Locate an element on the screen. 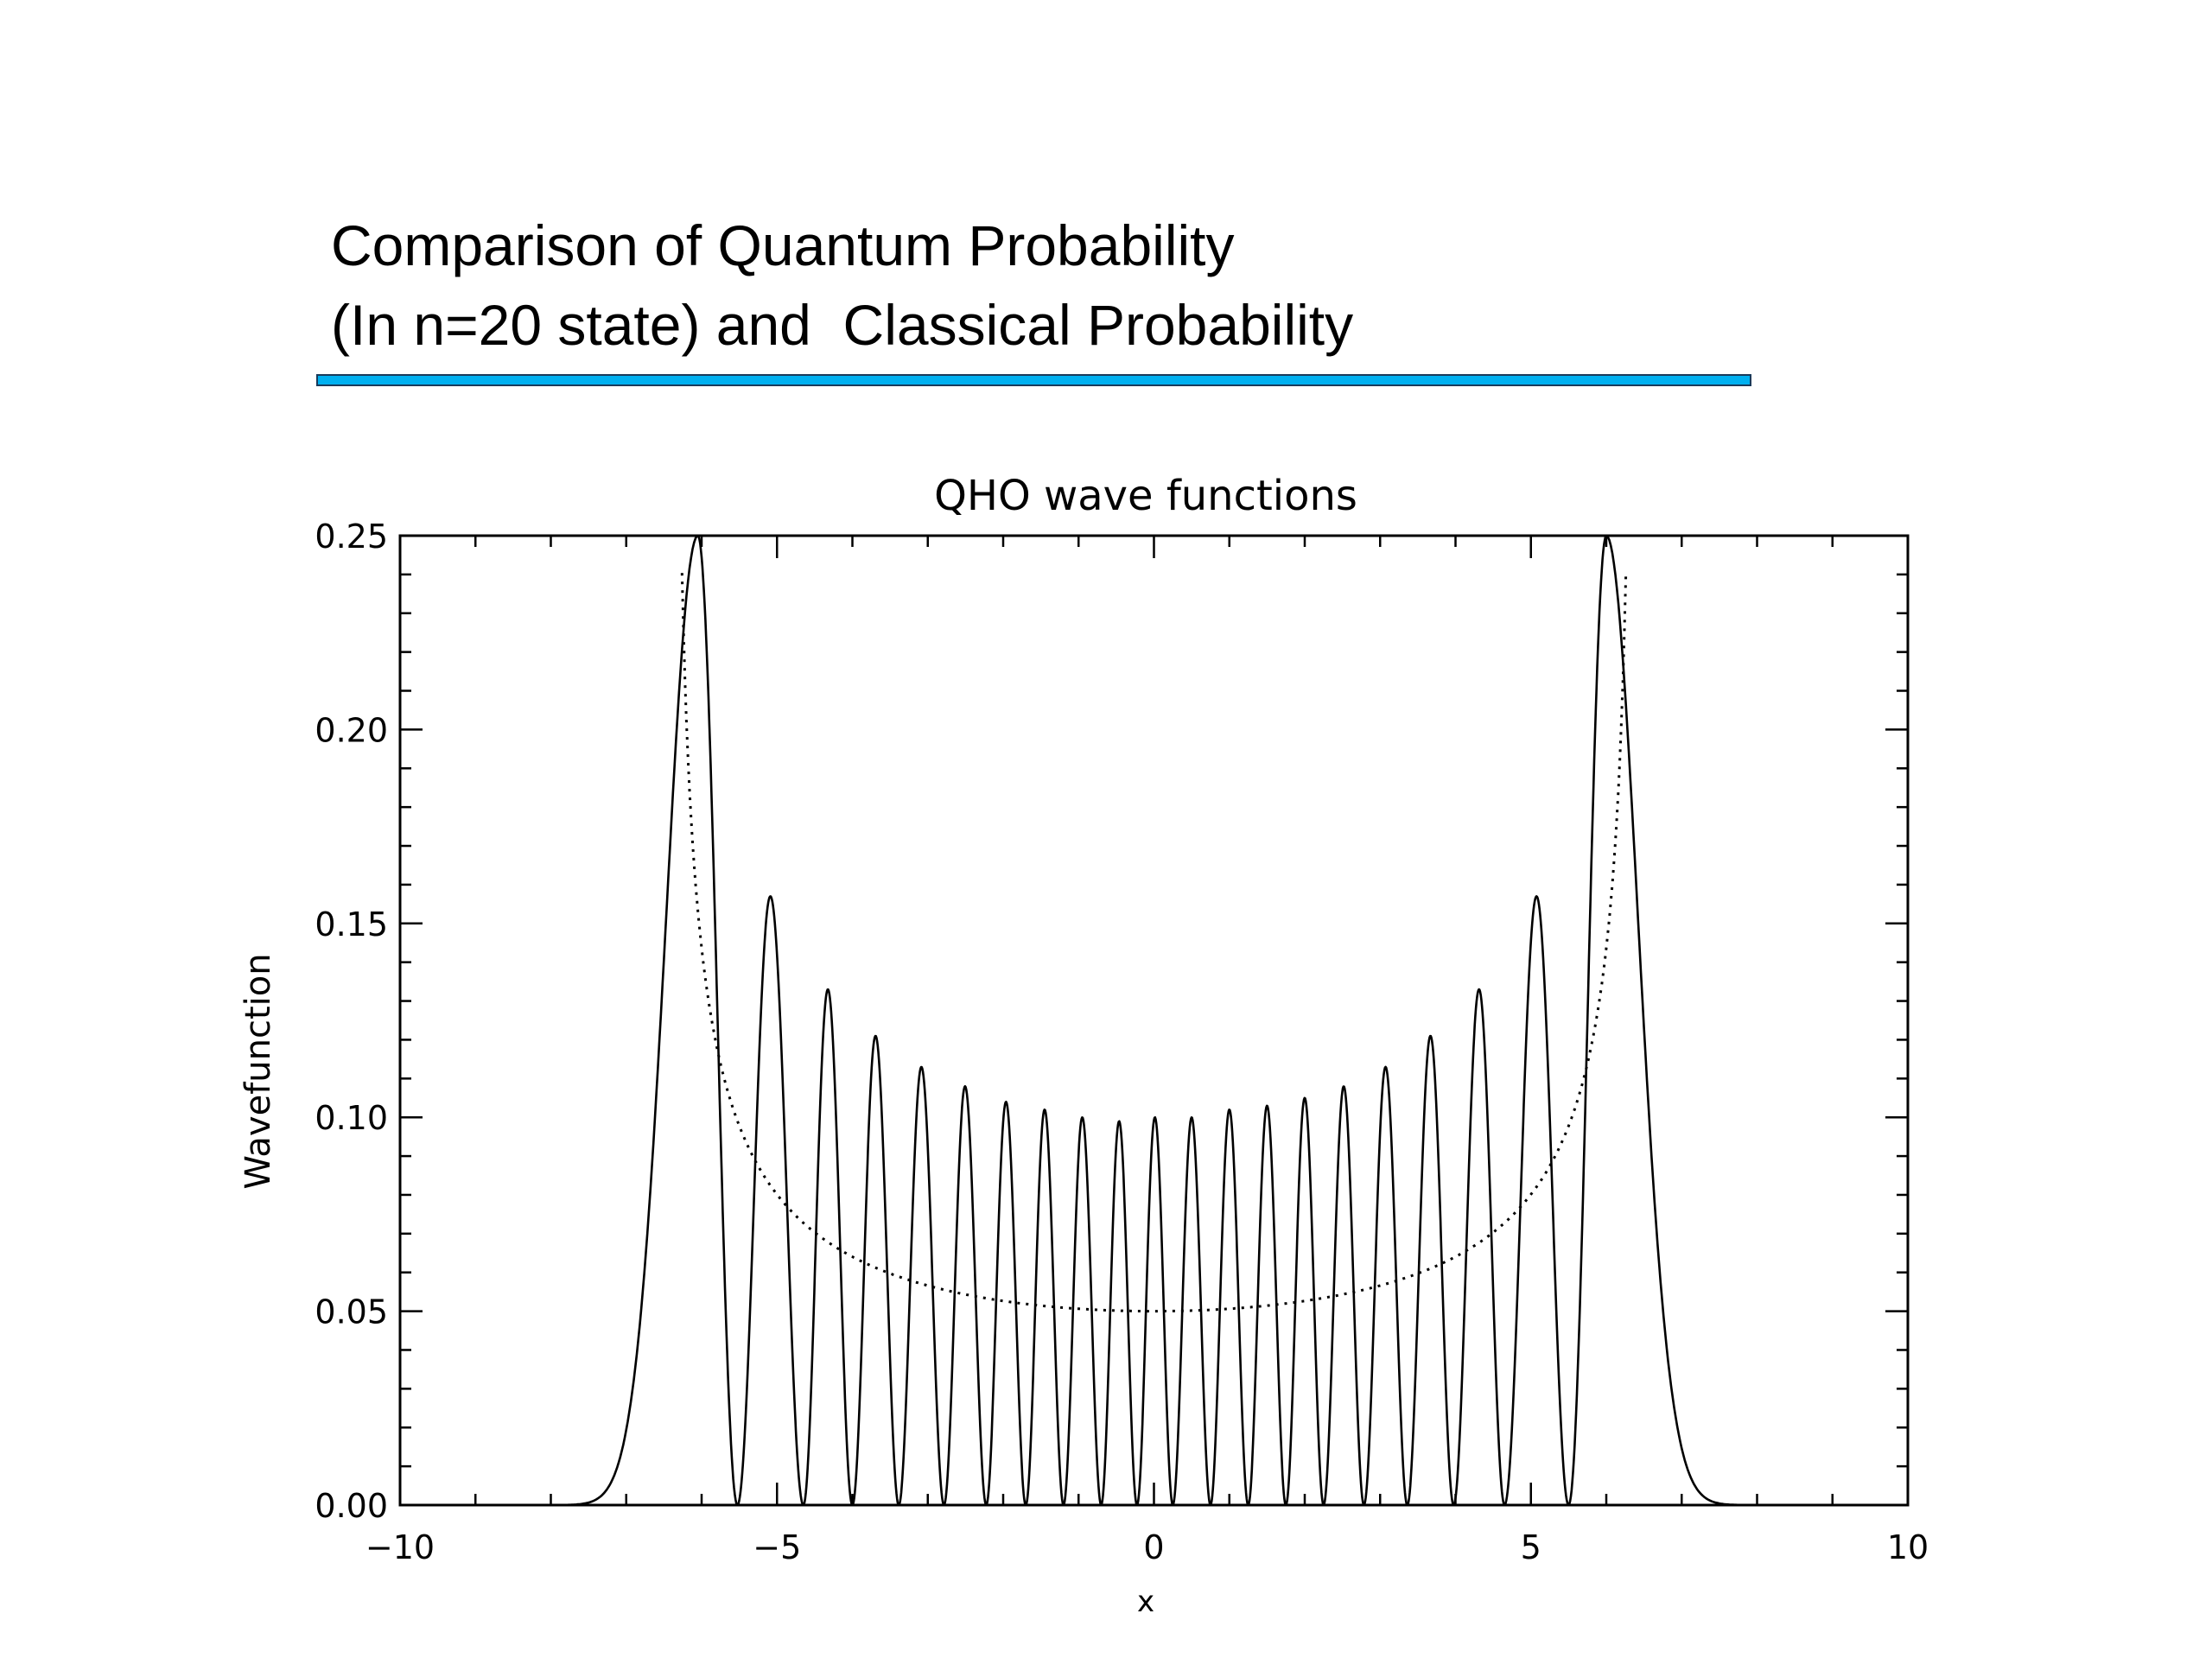  y-tick-label: 0.20 is located at coordinates (351, 730).